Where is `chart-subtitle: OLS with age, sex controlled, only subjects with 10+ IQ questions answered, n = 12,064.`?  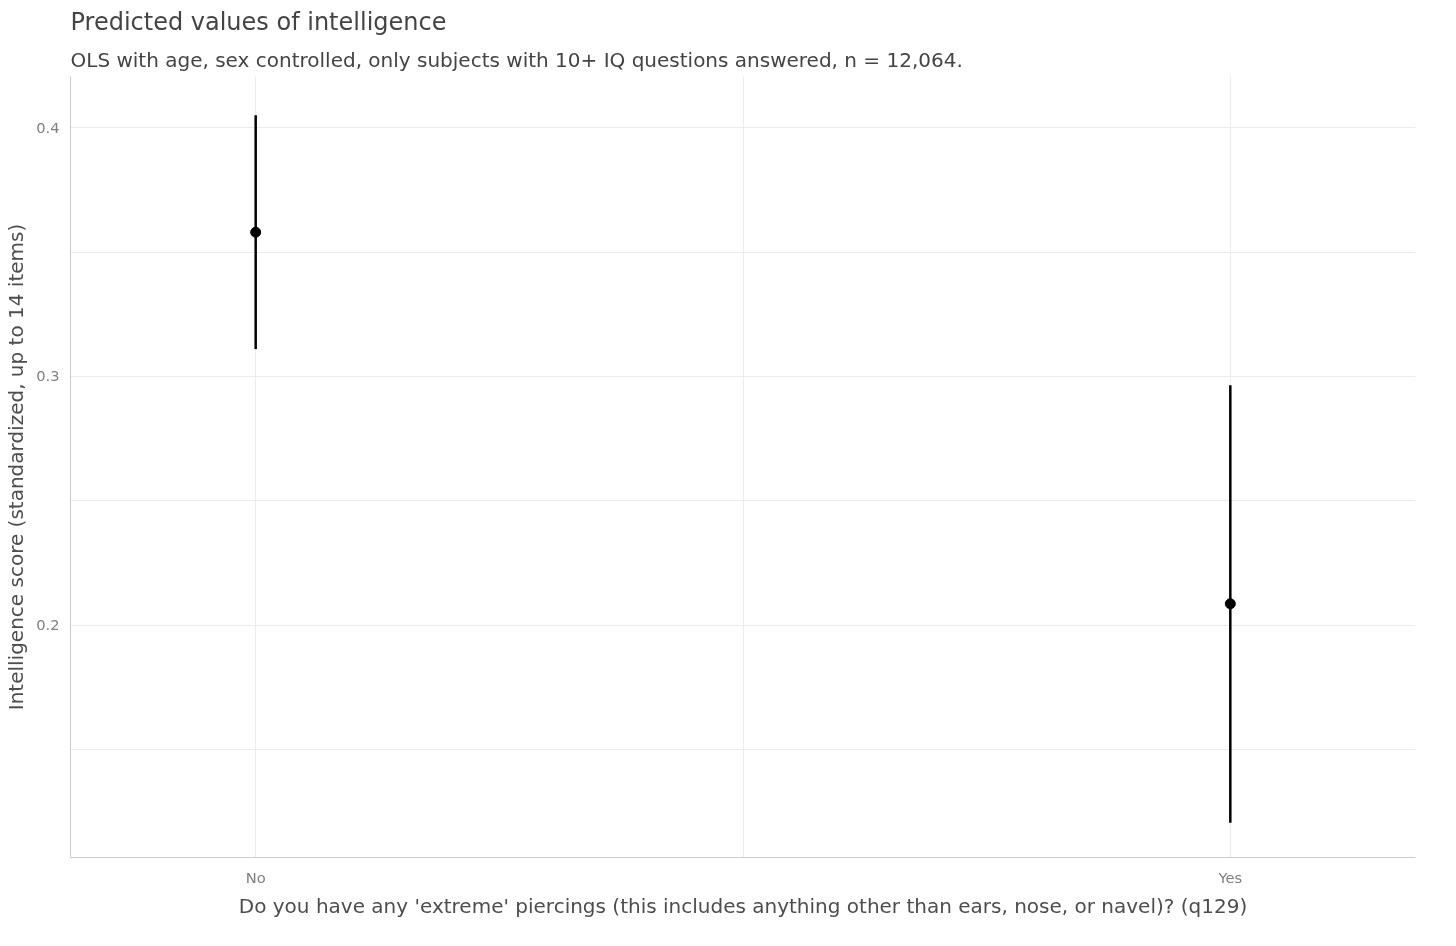 chart-subtitle: OLS with age, sex controlled, only subjects with 10+ IQ questions answered, n = 12,064. is located at coordinates (516, 59).